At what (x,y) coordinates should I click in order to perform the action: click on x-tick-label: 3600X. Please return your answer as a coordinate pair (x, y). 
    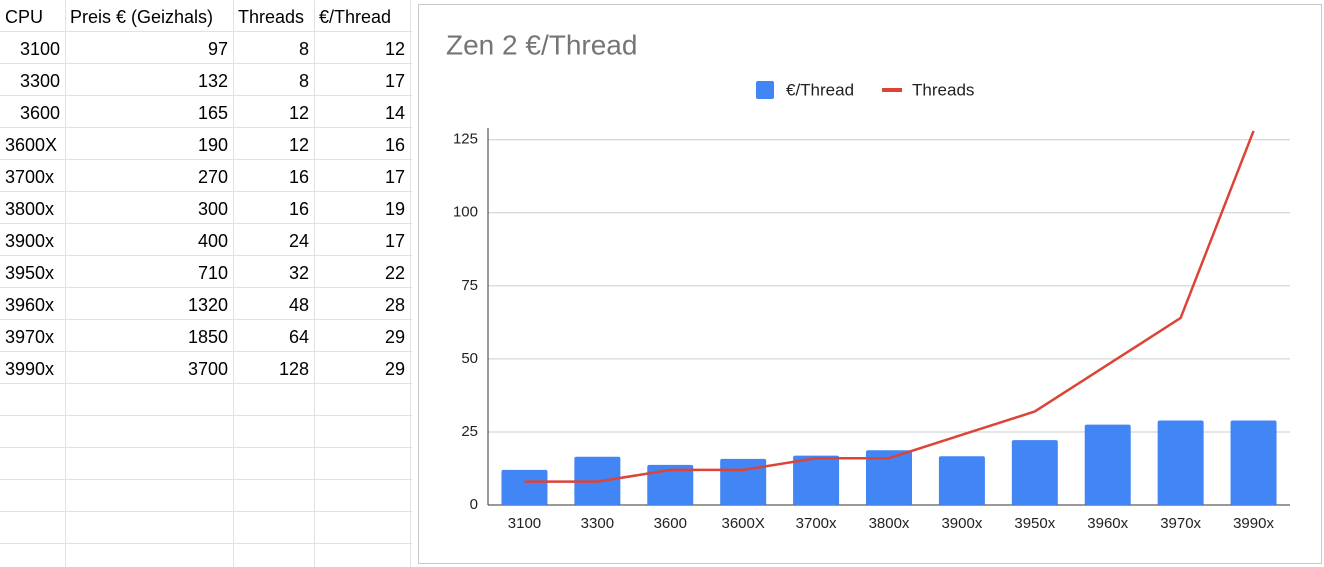
    Looking at the image, I should click on (742, 523).